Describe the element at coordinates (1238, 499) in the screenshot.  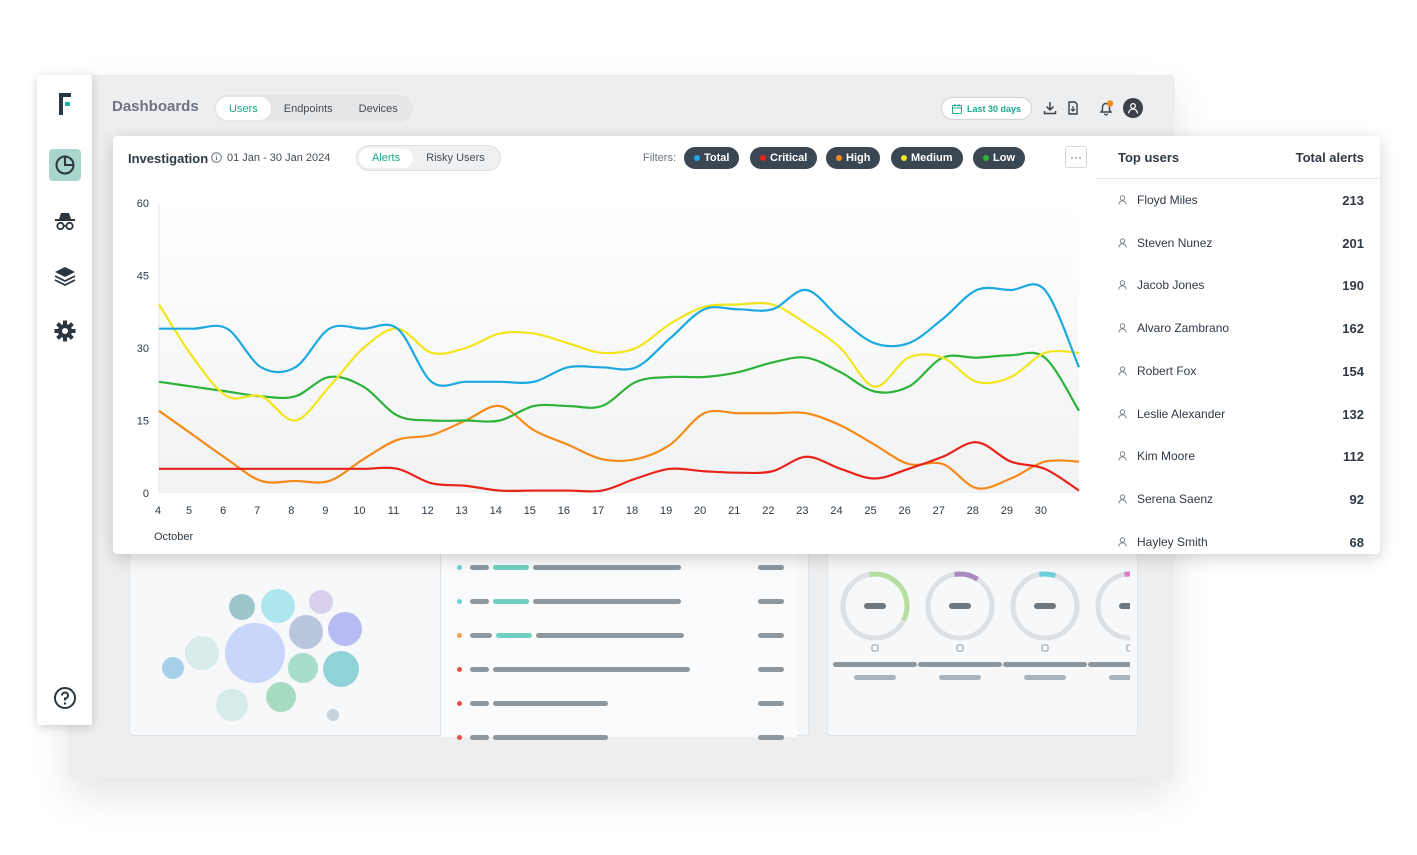
I see `top-user-row: Serena Saenz 92` at that location.